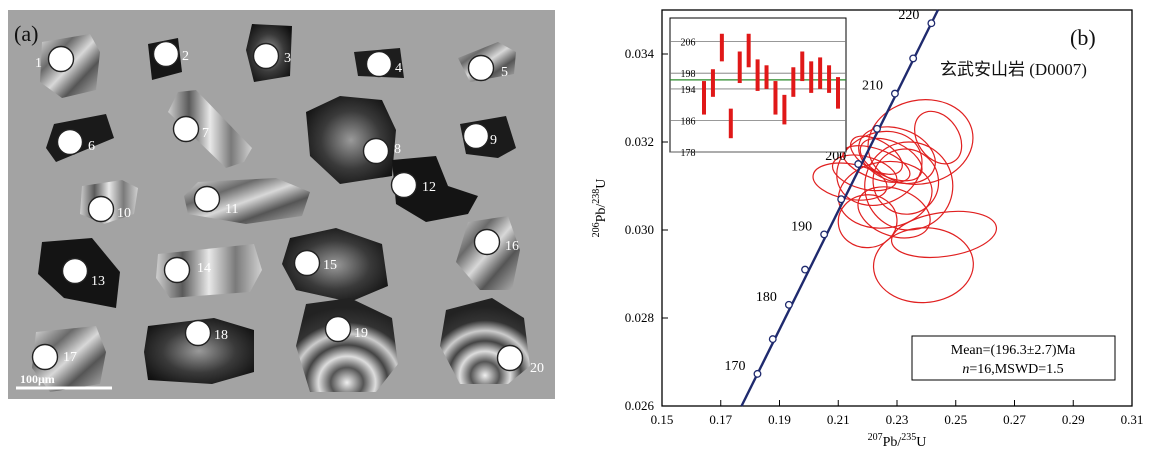 The height and width of the screenshot is (456, 1149). I want to click on concordia-age-label: 170, so click(734, 366).